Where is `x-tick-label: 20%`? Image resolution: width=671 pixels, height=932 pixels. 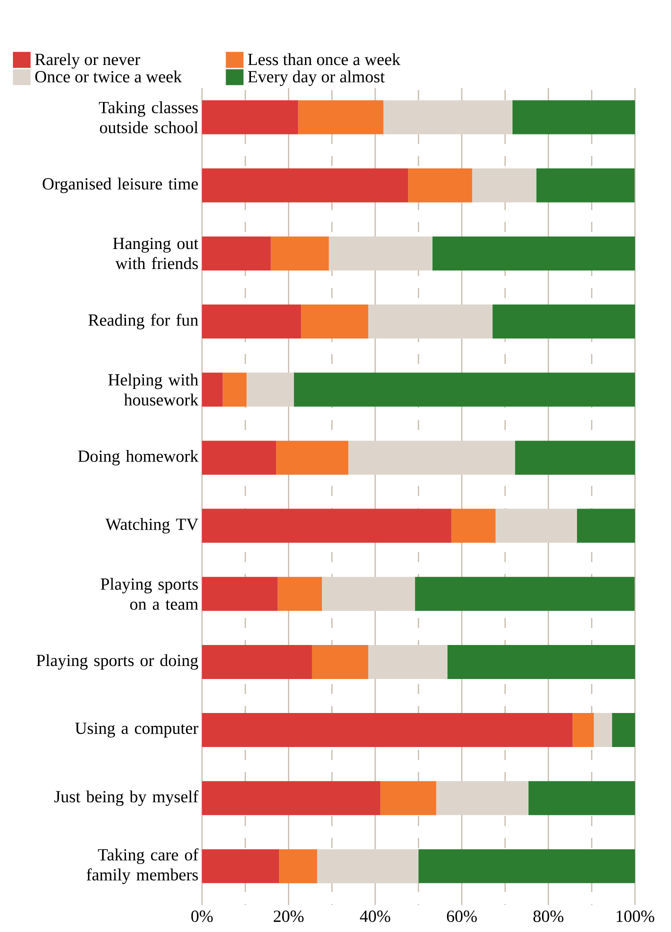 x-tick-label: 20% is located at coordinates (289, 916).